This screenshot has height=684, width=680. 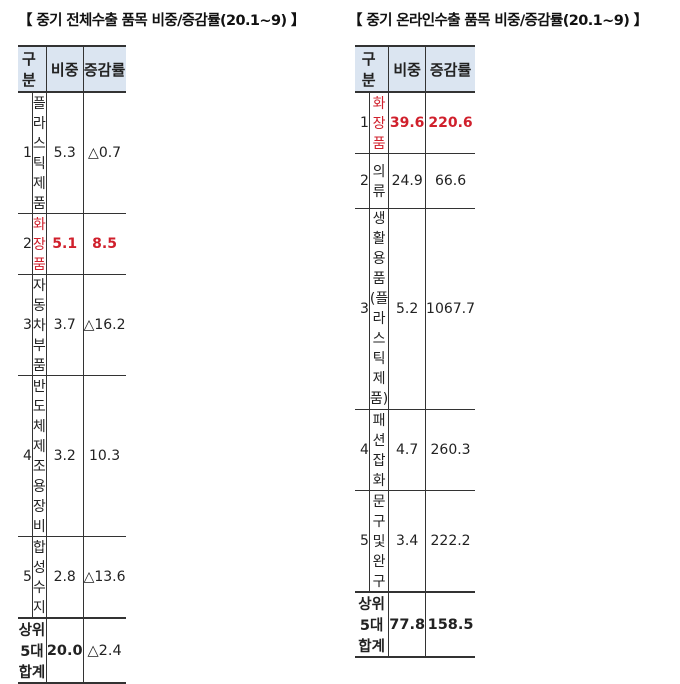 I want to click on growth-cell: 10.3, so click(x=104, y=456).